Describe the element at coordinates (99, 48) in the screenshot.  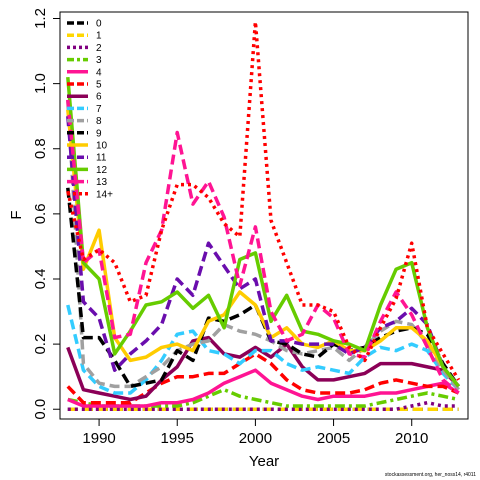
I see `legend-label: 2` at that location.